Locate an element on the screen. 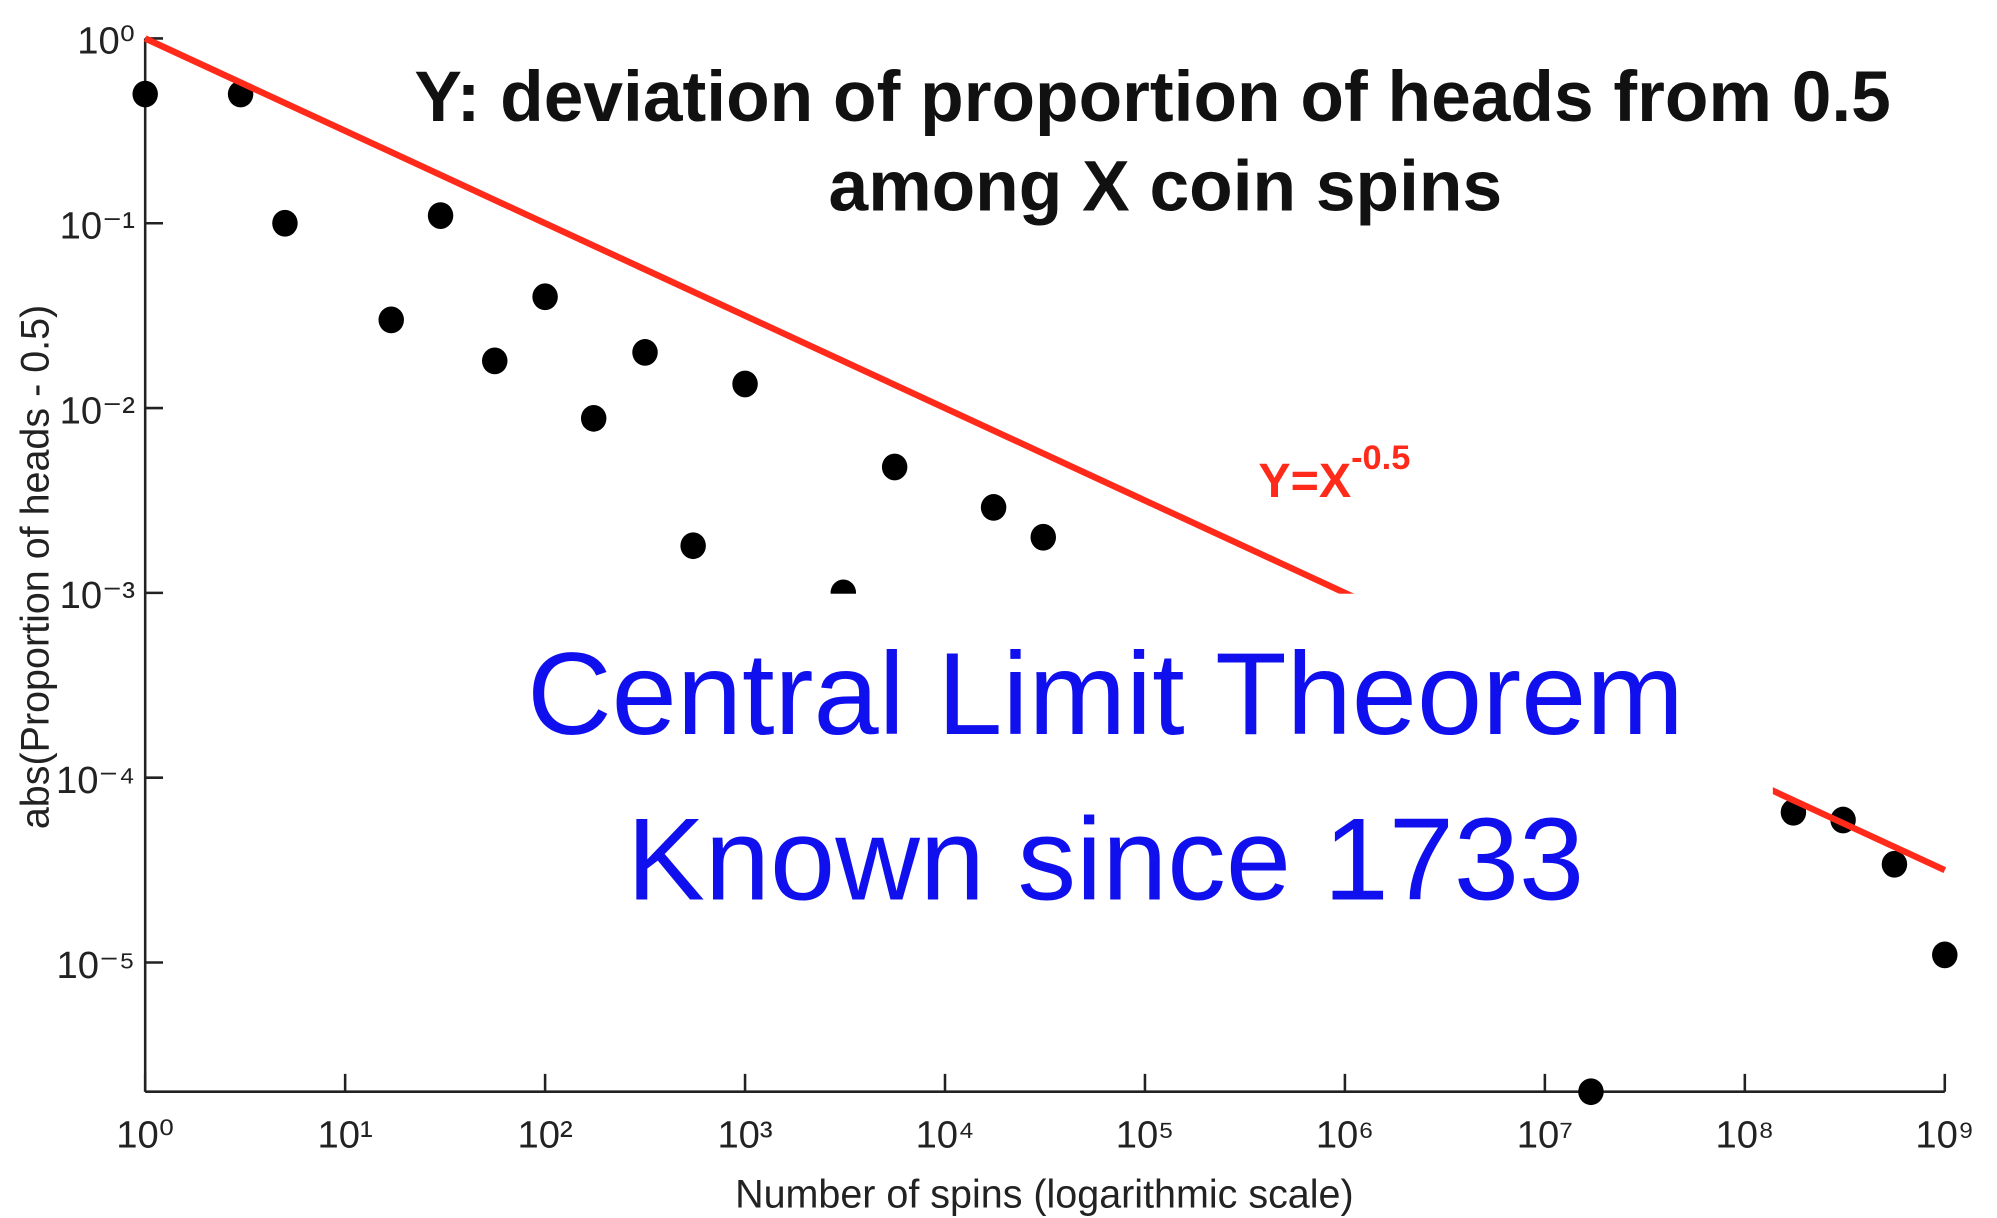  overlay-text: Known since 1733 is located at coordinates (1105, 858).